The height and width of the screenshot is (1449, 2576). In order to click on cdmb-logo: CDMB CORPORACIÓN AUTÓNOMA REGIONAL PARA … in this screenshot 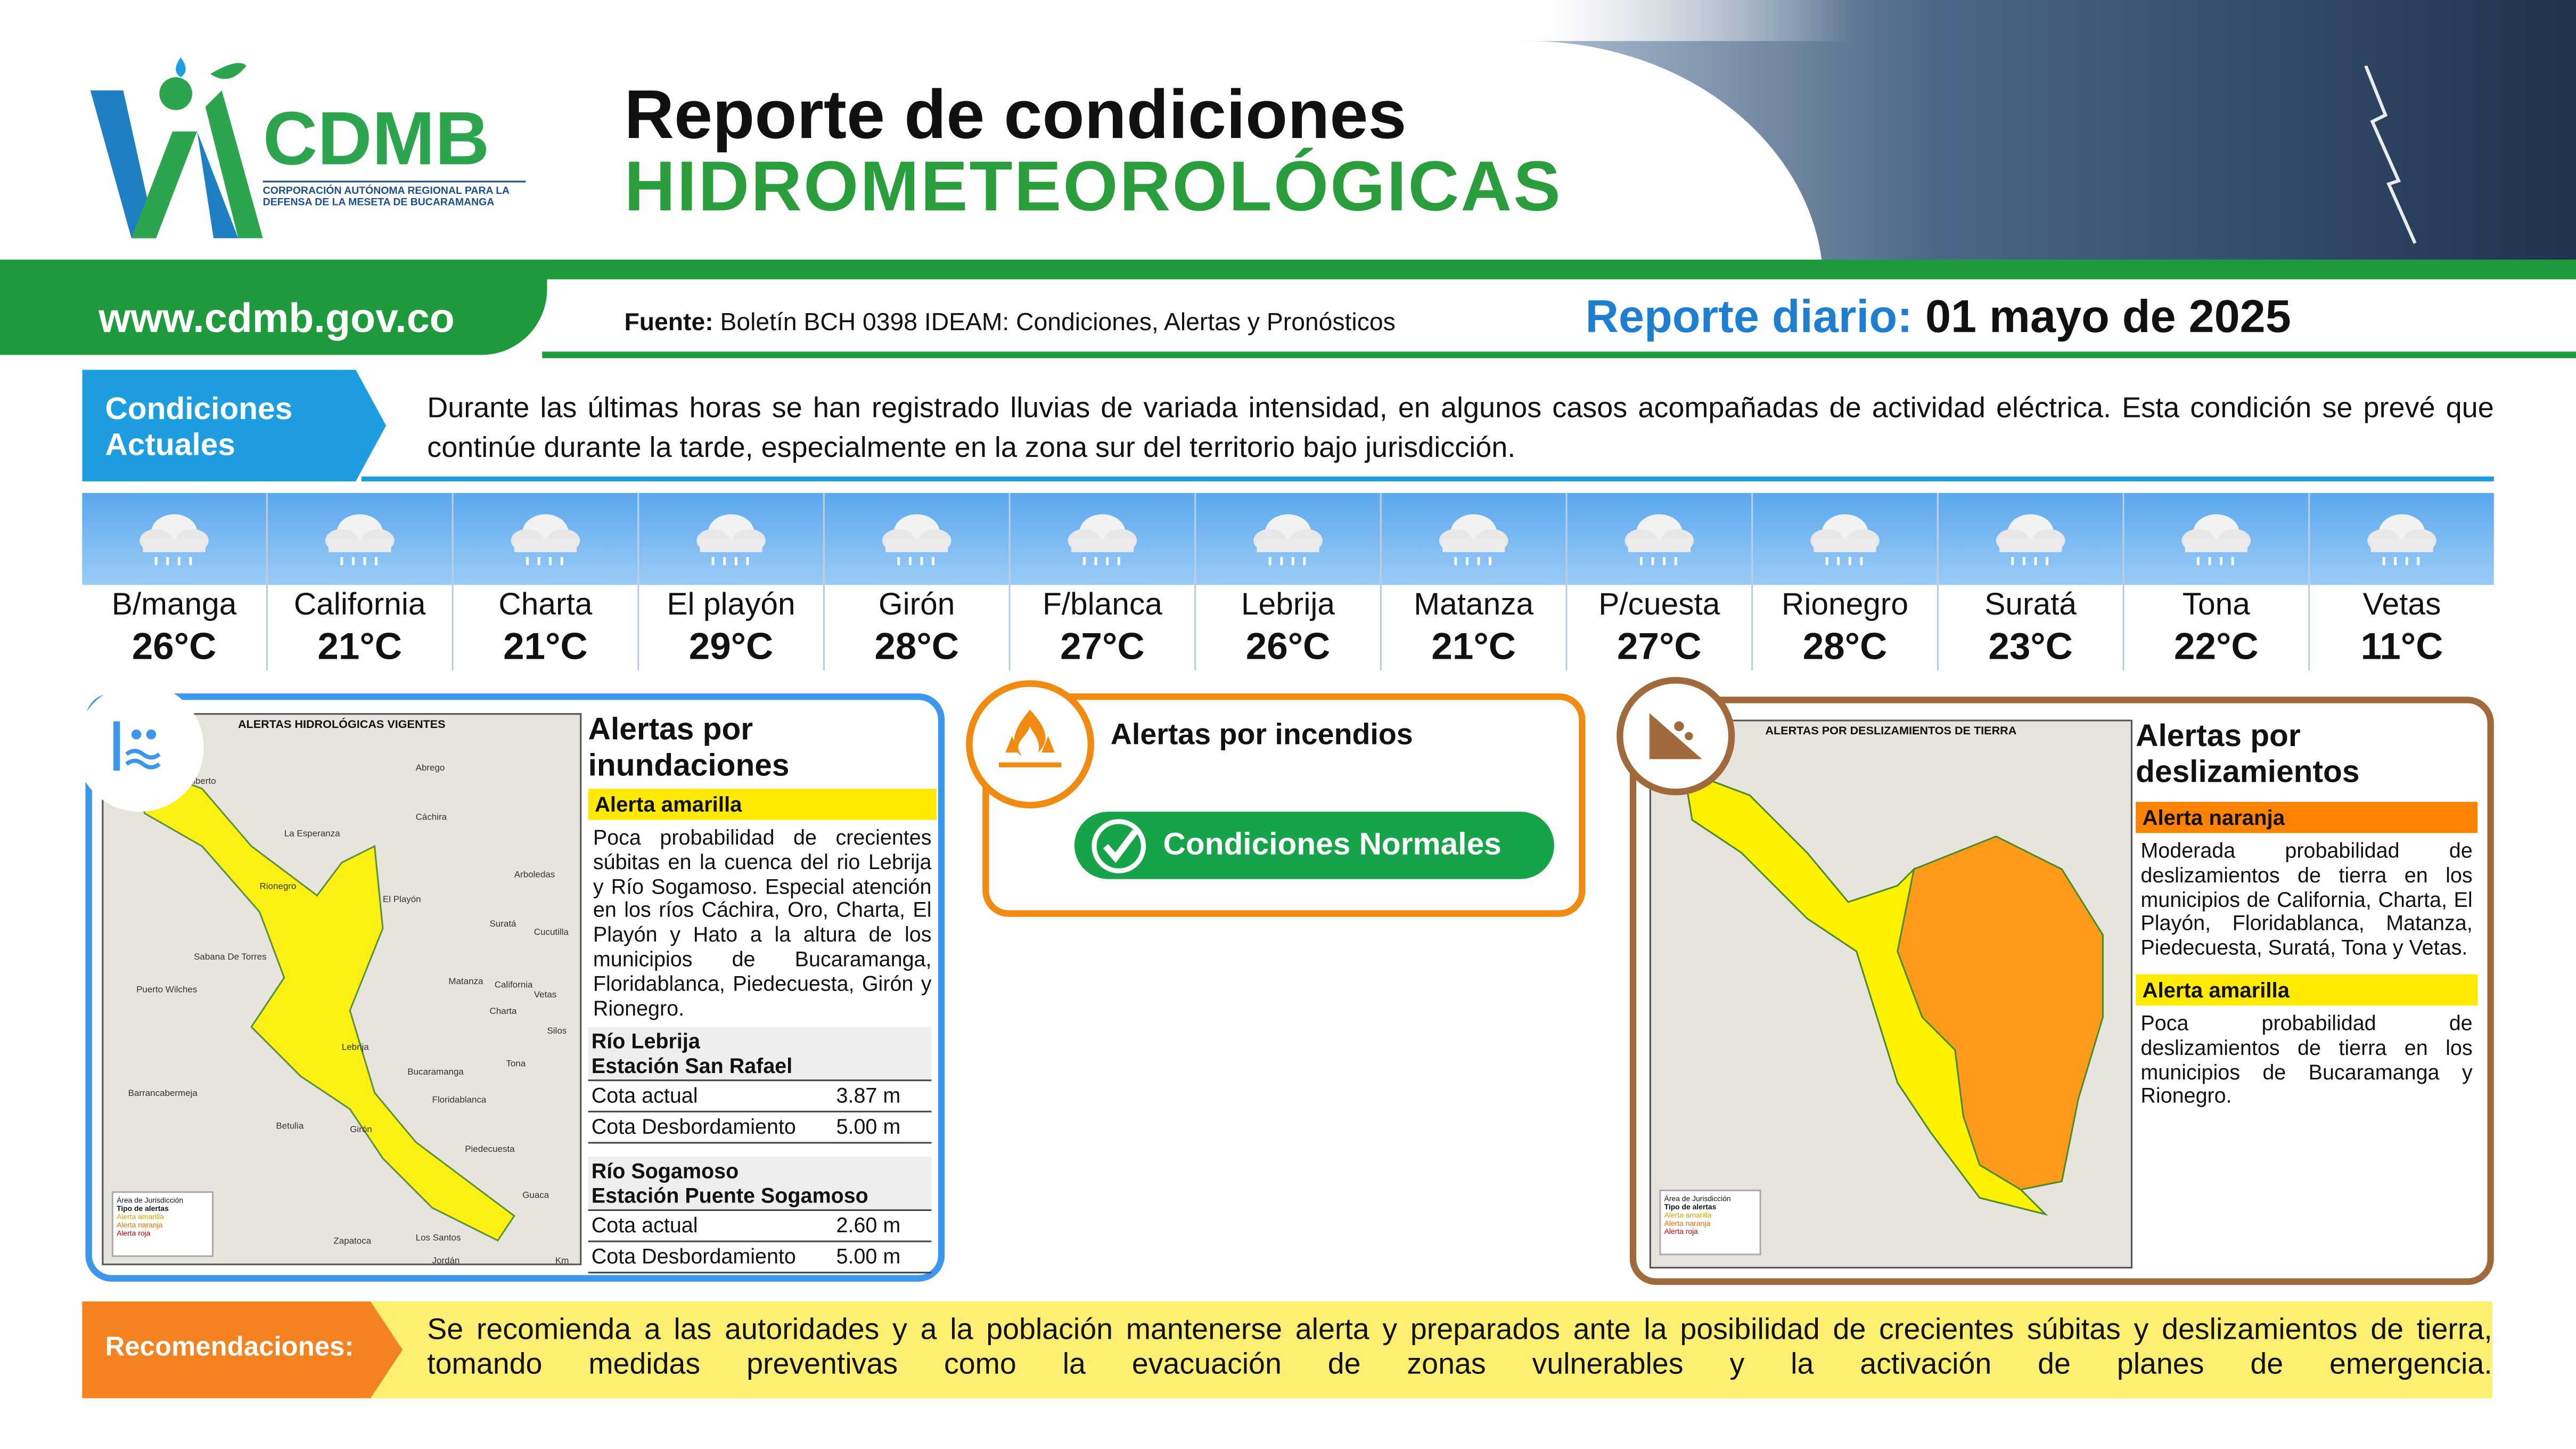, I will do `click(304, 149)`.